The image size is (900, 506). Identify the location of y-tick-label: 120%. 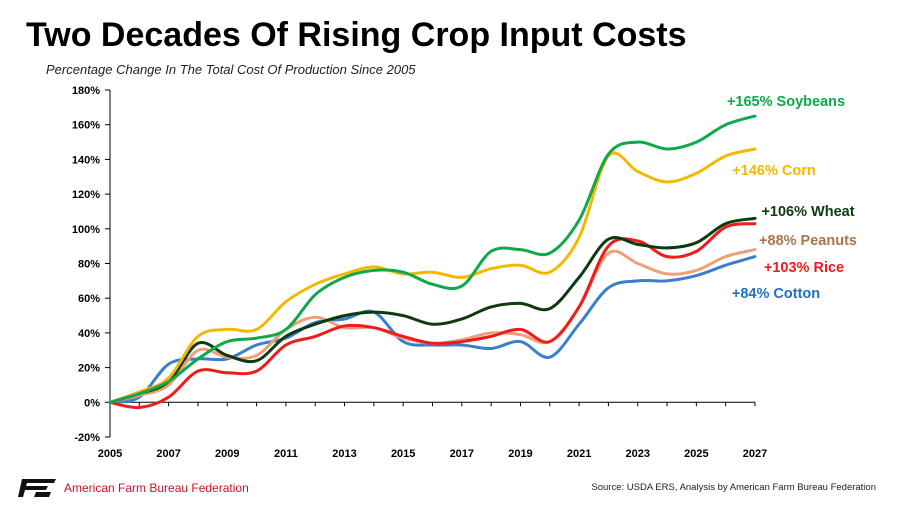
(86, 195).